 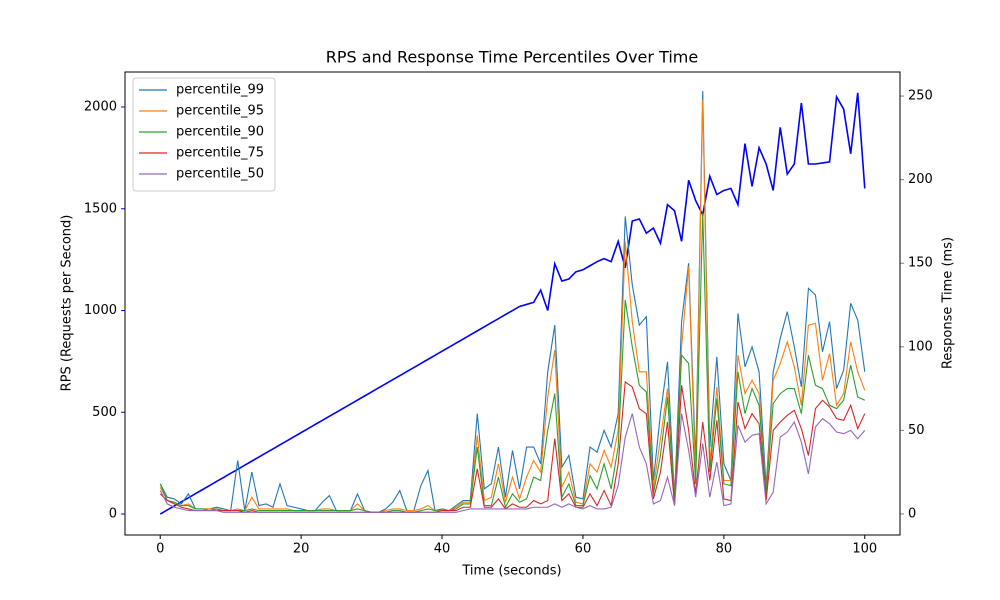 What do you see at coordinates (100, 310) in the screenshot?
I see `y-tick-label: 1000` at bounding box center [100, 310].